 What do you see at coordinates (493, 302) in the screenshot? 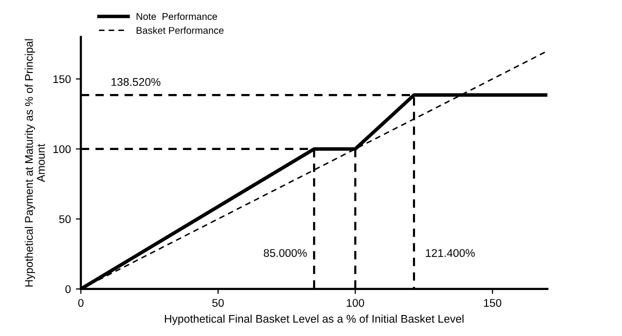
I see `x-tick-label: 150` at bounding box center [493, 302].